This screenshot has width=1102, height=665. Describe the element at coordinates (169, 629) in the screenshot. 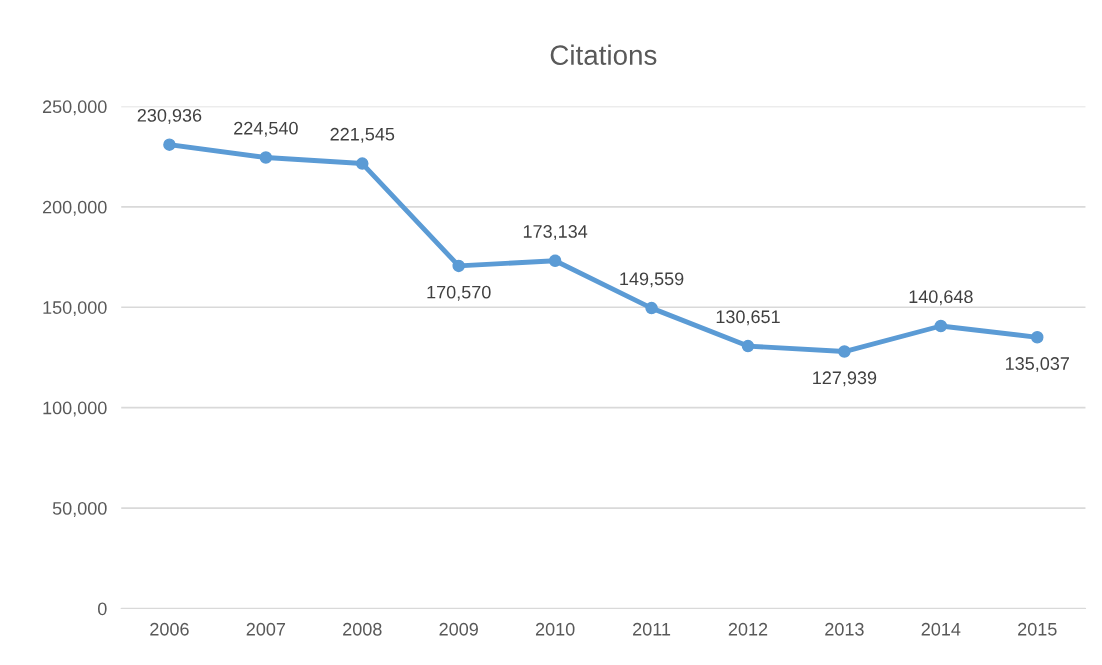

I see `x-tick-label: 2006` at that location.